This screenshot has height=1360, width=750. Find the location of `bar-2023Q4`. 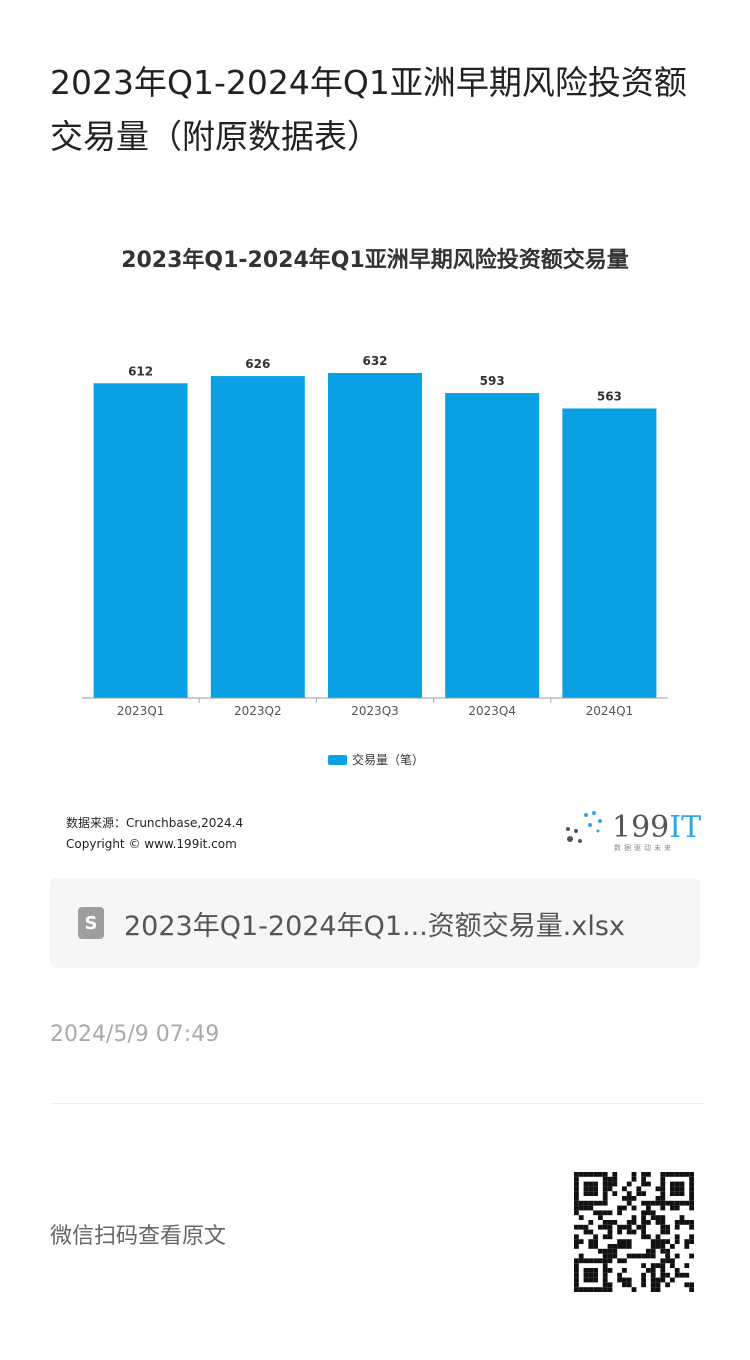

bar-2023Q4 is located at coordinates (492, 545).